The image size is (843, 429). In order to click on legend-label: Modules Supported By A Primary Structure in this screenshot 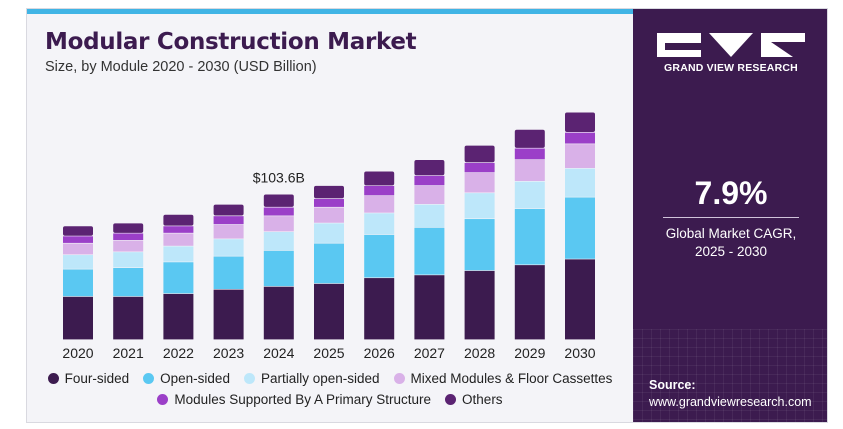, I will do `click(303, 399)`.